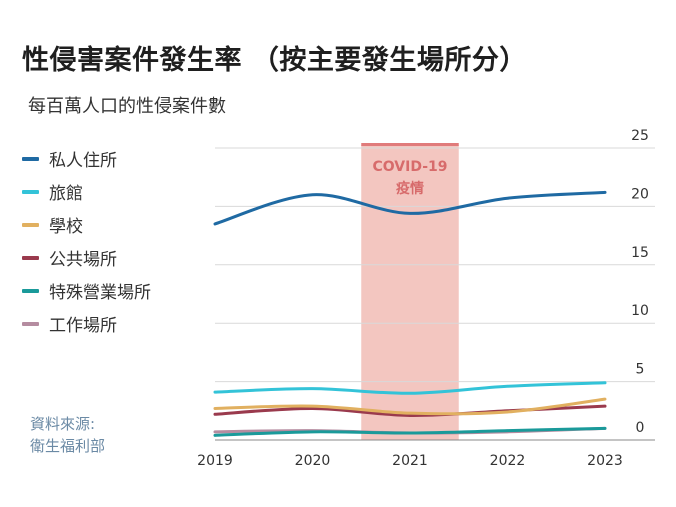  Describe the element at coordinates (313, 461) in the screenshot. I see `x-tick-2020: 2020` at that location.